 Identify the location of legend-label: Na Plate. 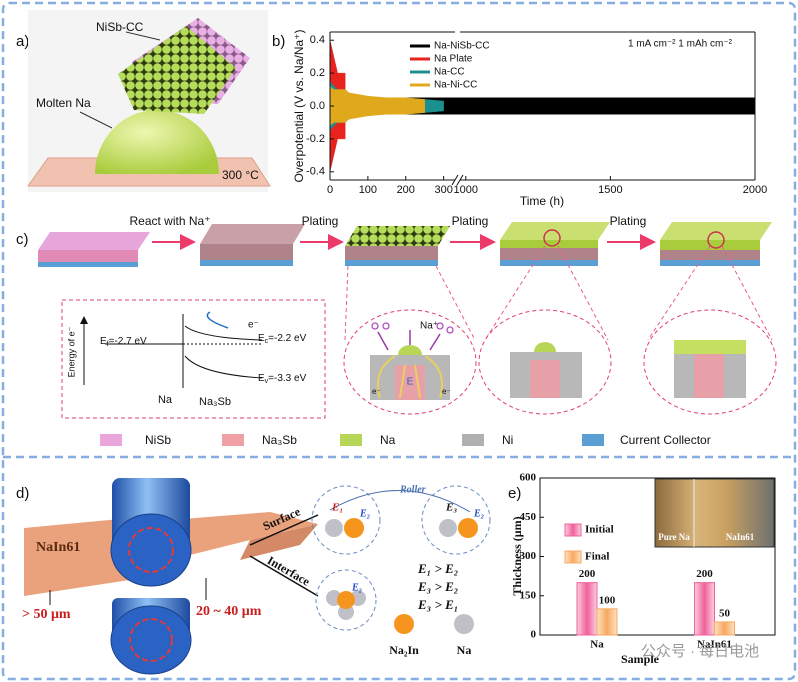
(453, 59).